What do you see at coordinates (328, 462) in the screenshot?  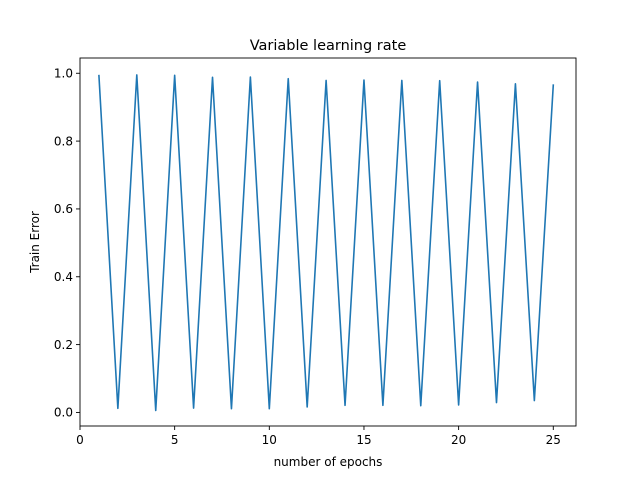 I see `x-axis-label: number of epochs` at bounding box center [328, 462].